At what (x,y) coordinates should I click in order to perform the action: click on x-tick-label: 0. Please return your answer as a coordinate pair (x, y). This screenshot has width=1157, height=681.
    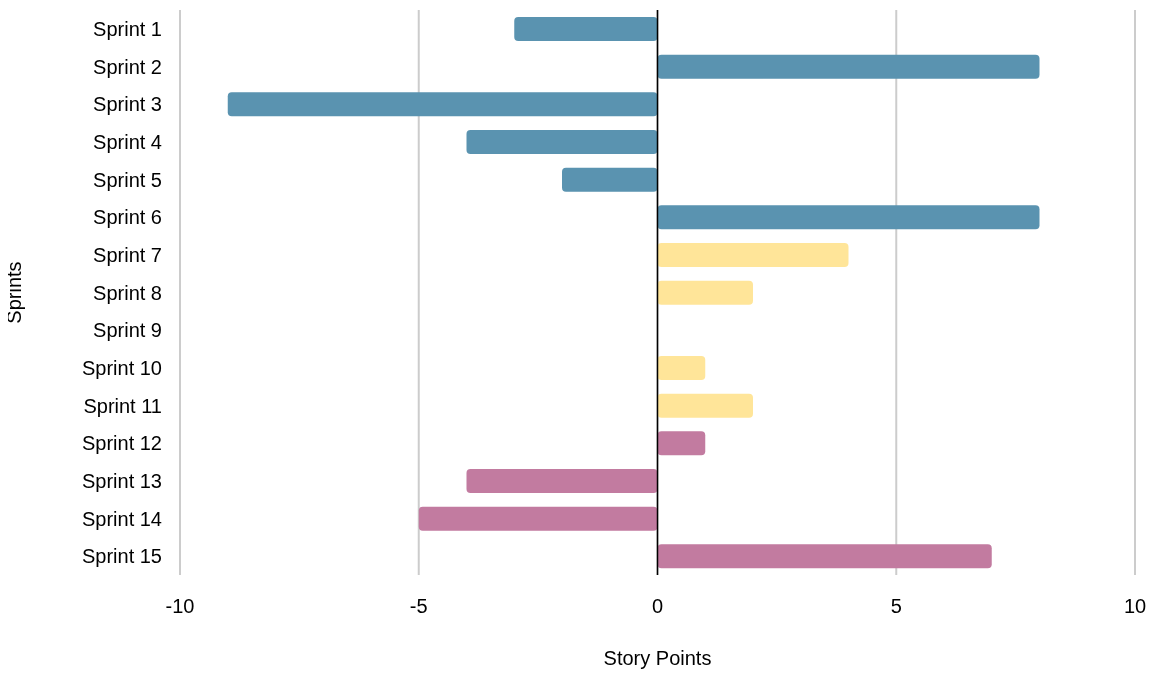
    Looking at the image, I should click on (657, 606).